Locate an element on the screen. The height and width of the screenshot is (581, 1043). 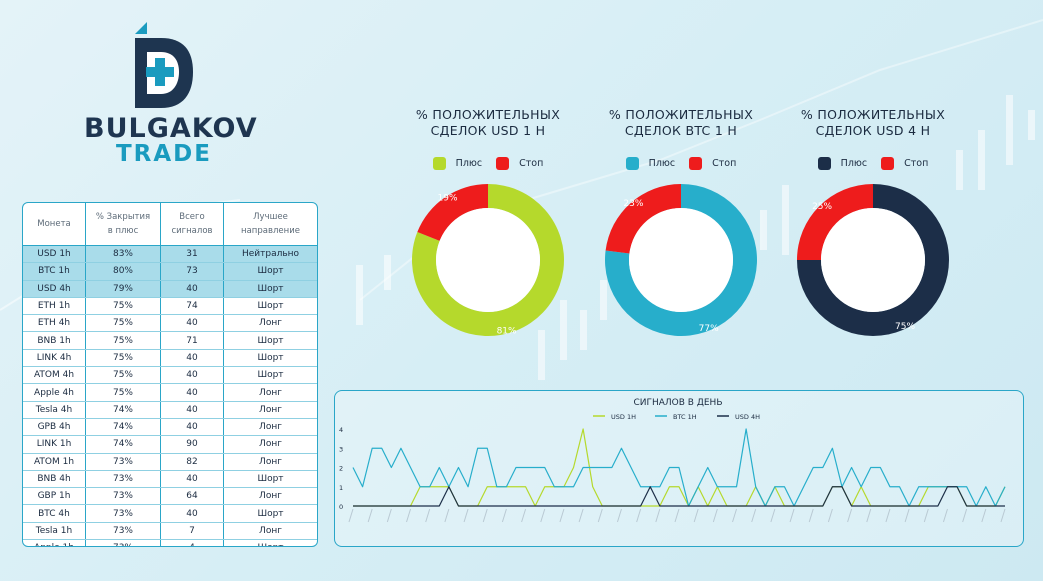
donut-chart: 77% 23% is located at coordinates (681, 260).